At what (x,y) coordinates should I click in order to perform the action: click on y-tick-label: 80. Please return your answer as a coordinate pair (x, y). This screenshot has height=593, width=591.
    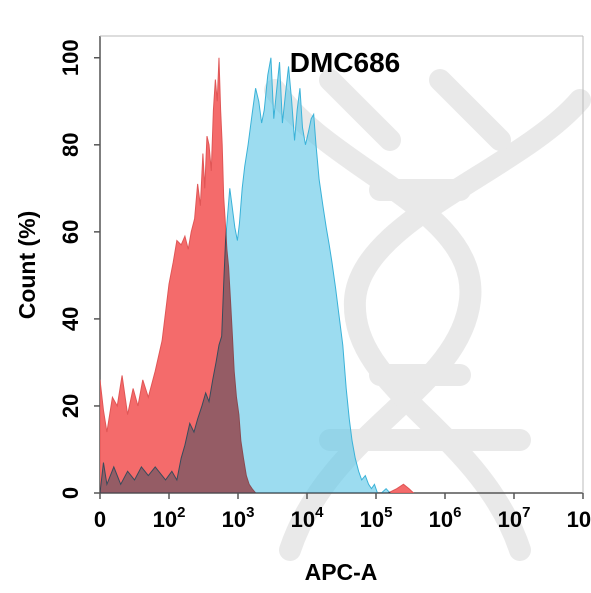
    Looking at the image, I should click on (70, 145).